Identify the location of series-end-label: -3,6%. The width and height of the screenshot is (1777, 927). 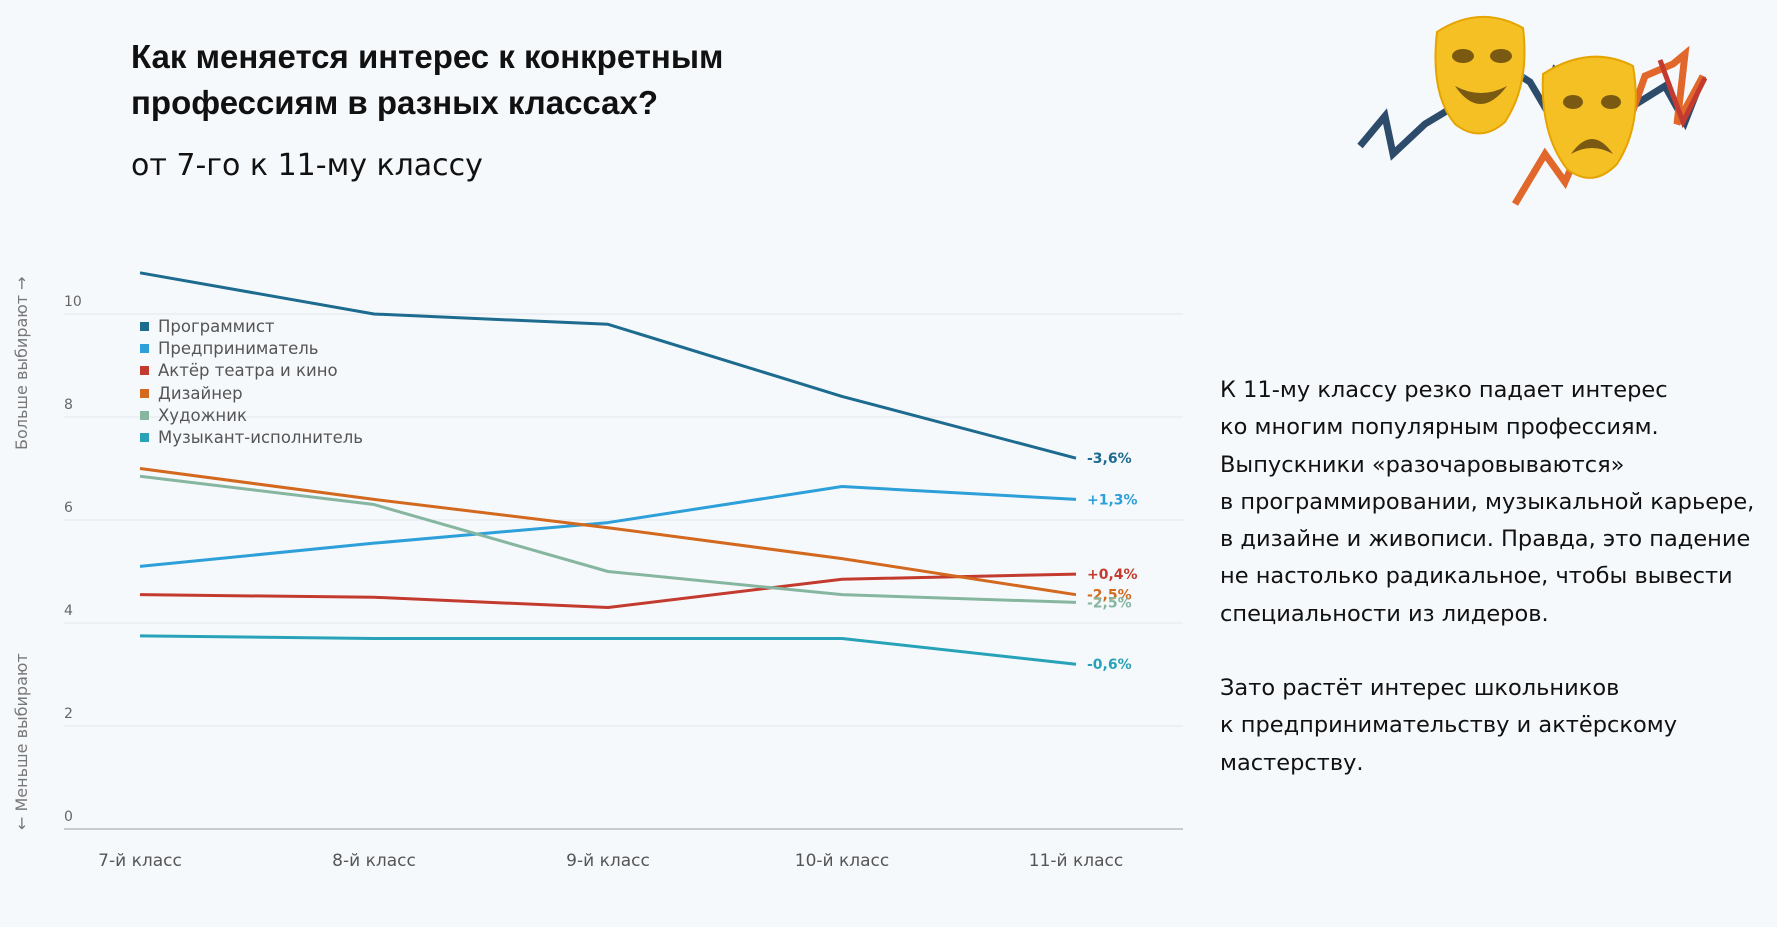
(1109, 459).